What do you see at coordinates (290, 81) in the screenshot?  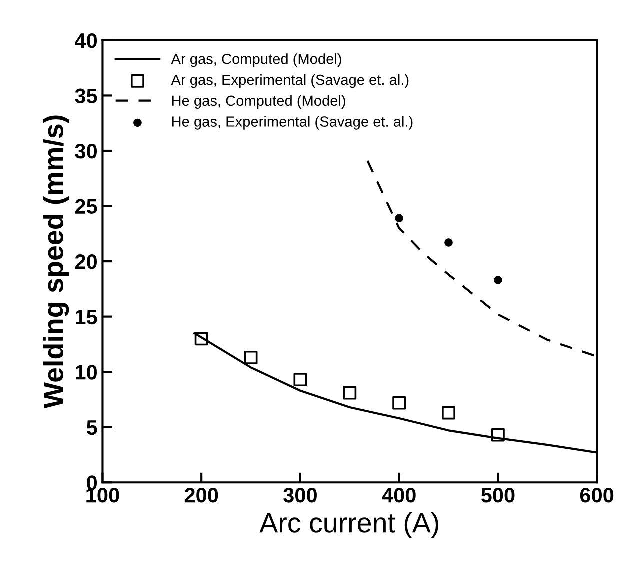 I see `legend-label: Ar gas, Experimental (Savage et. al.)` at bounding box center [290, 81].